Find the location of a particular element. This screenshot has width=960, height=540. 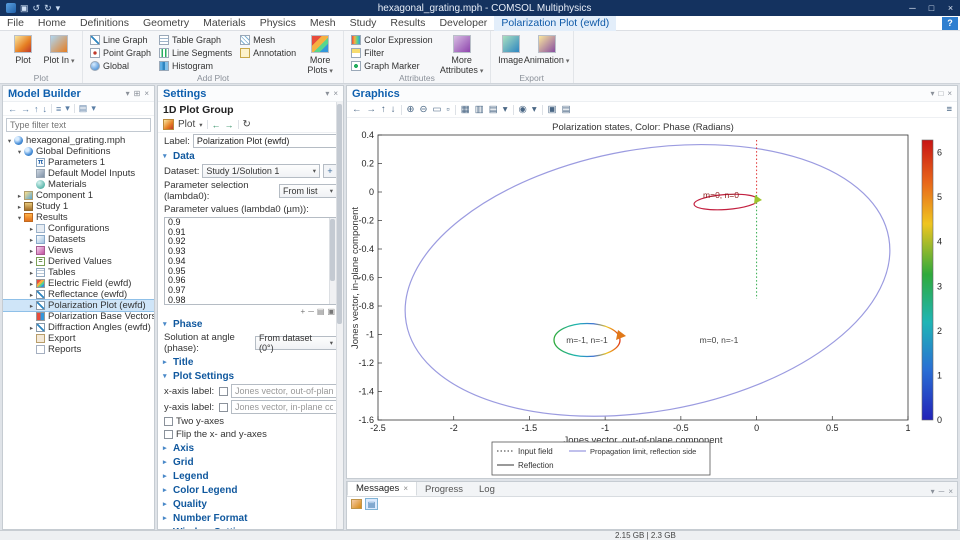

tree-item-polarization-base-vectors: Polarization Base Vectors is located at coordinates (78, 316).